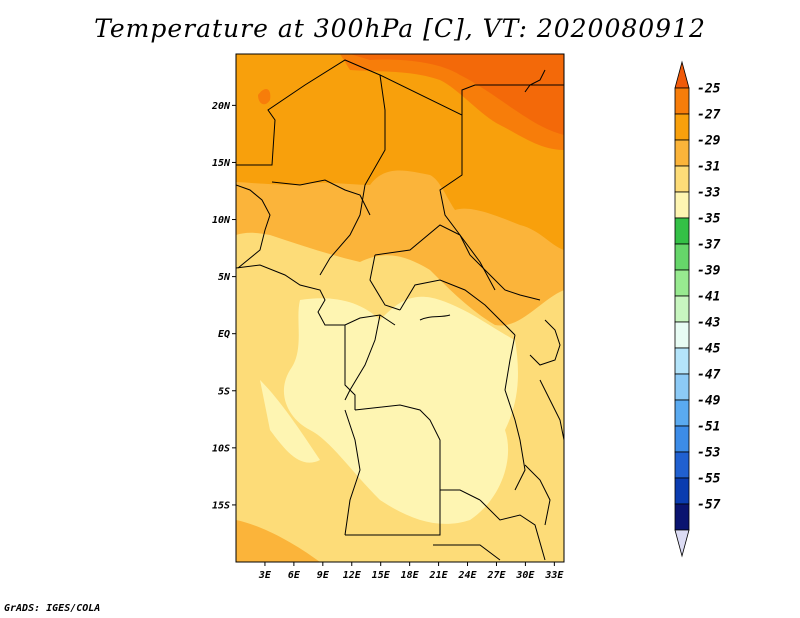 This screenshot has height=618, width=800. What do you see at coordinates (512, 530) in the screenshot?
I see `border-zambia-south` at bounding box center [512, 530].